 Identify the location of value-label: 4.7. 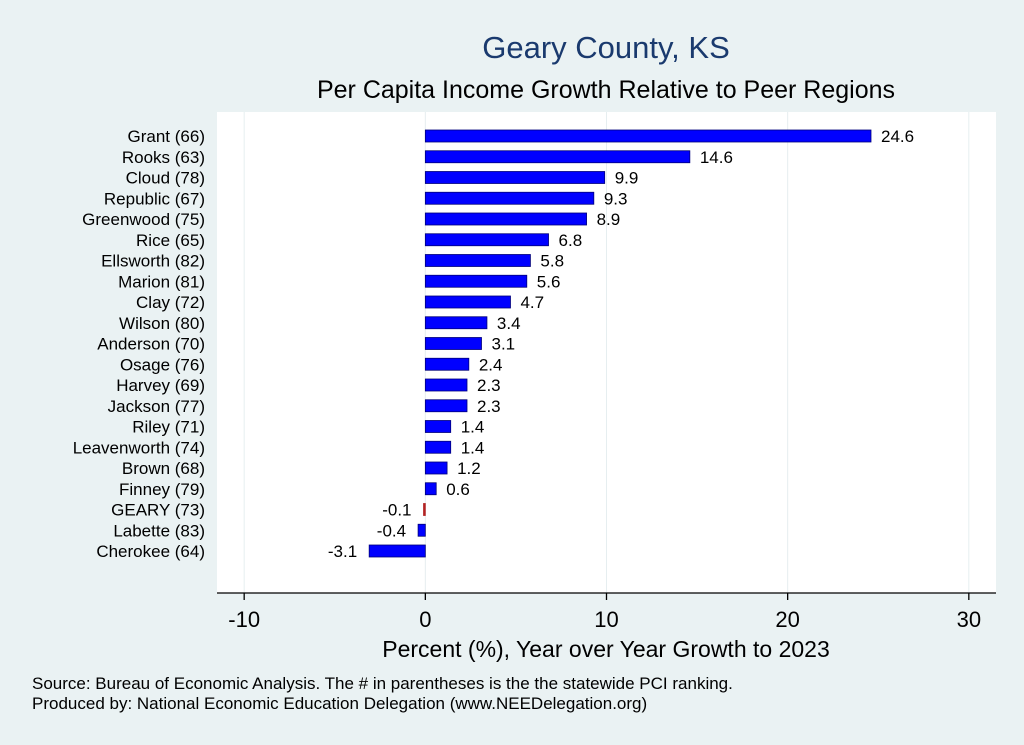
(532, 302).